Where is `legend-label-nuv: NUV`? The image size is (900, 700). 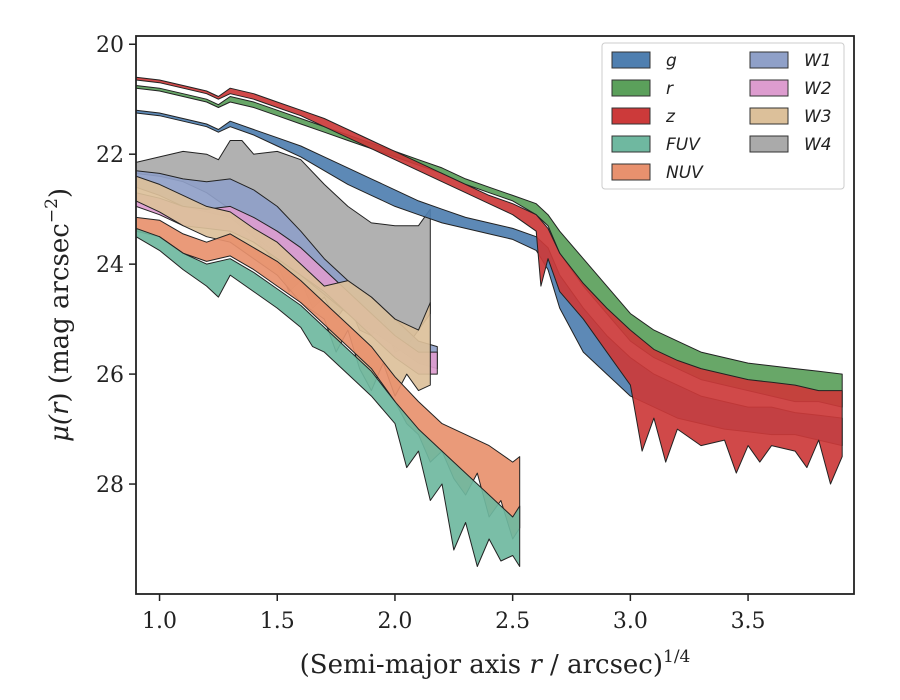 legend-label-nuv: NUV is located at coordinates (685, 173).